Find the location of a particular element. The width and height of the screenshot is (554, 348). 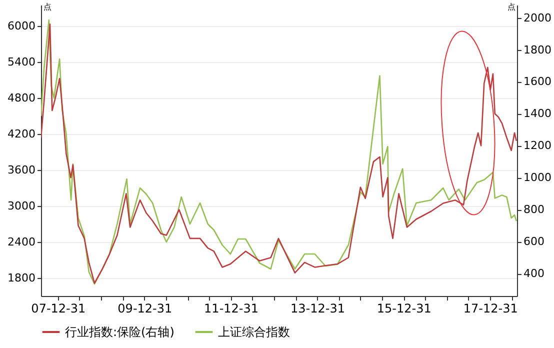

y-tick-label: 4200 is located at coordinates (22, 134).